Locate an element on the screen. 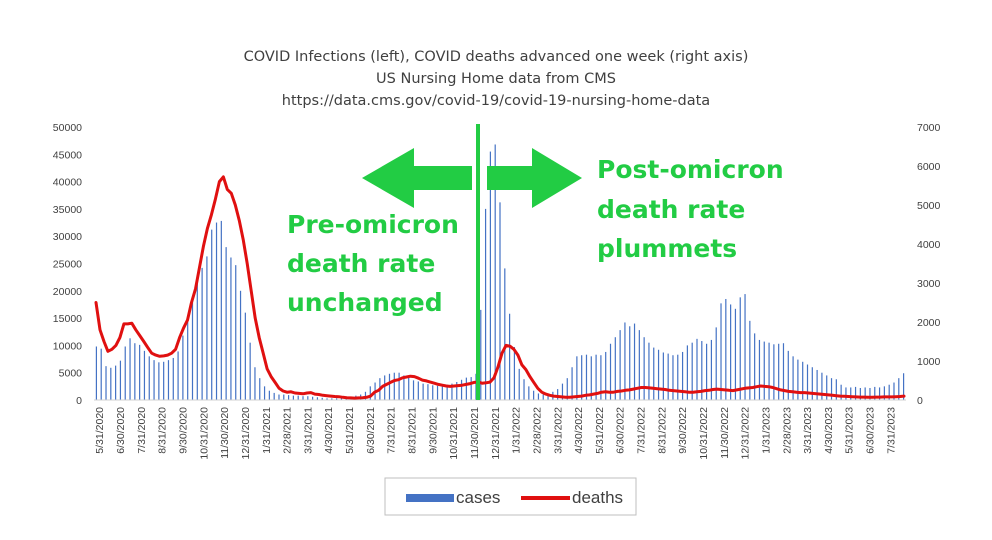 This screenshot has height=540, width=992. x-tick-label: 3/31/2023 is located at coordinates (808, 430).